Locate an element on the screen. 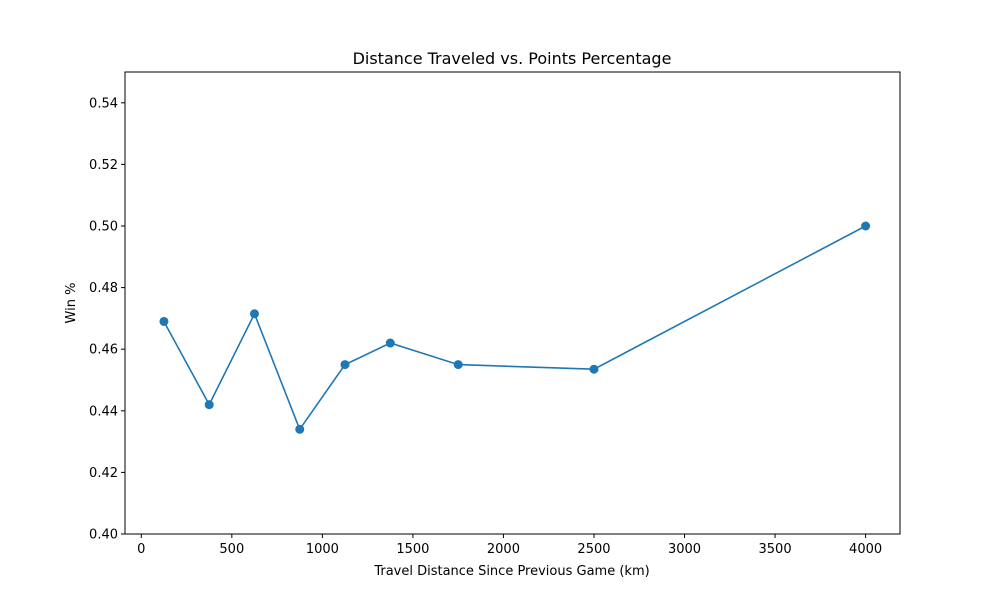 The width and height of the screenshot is (1000, 600). x-tick-label: 2000 is located at coordinates (503, 549).